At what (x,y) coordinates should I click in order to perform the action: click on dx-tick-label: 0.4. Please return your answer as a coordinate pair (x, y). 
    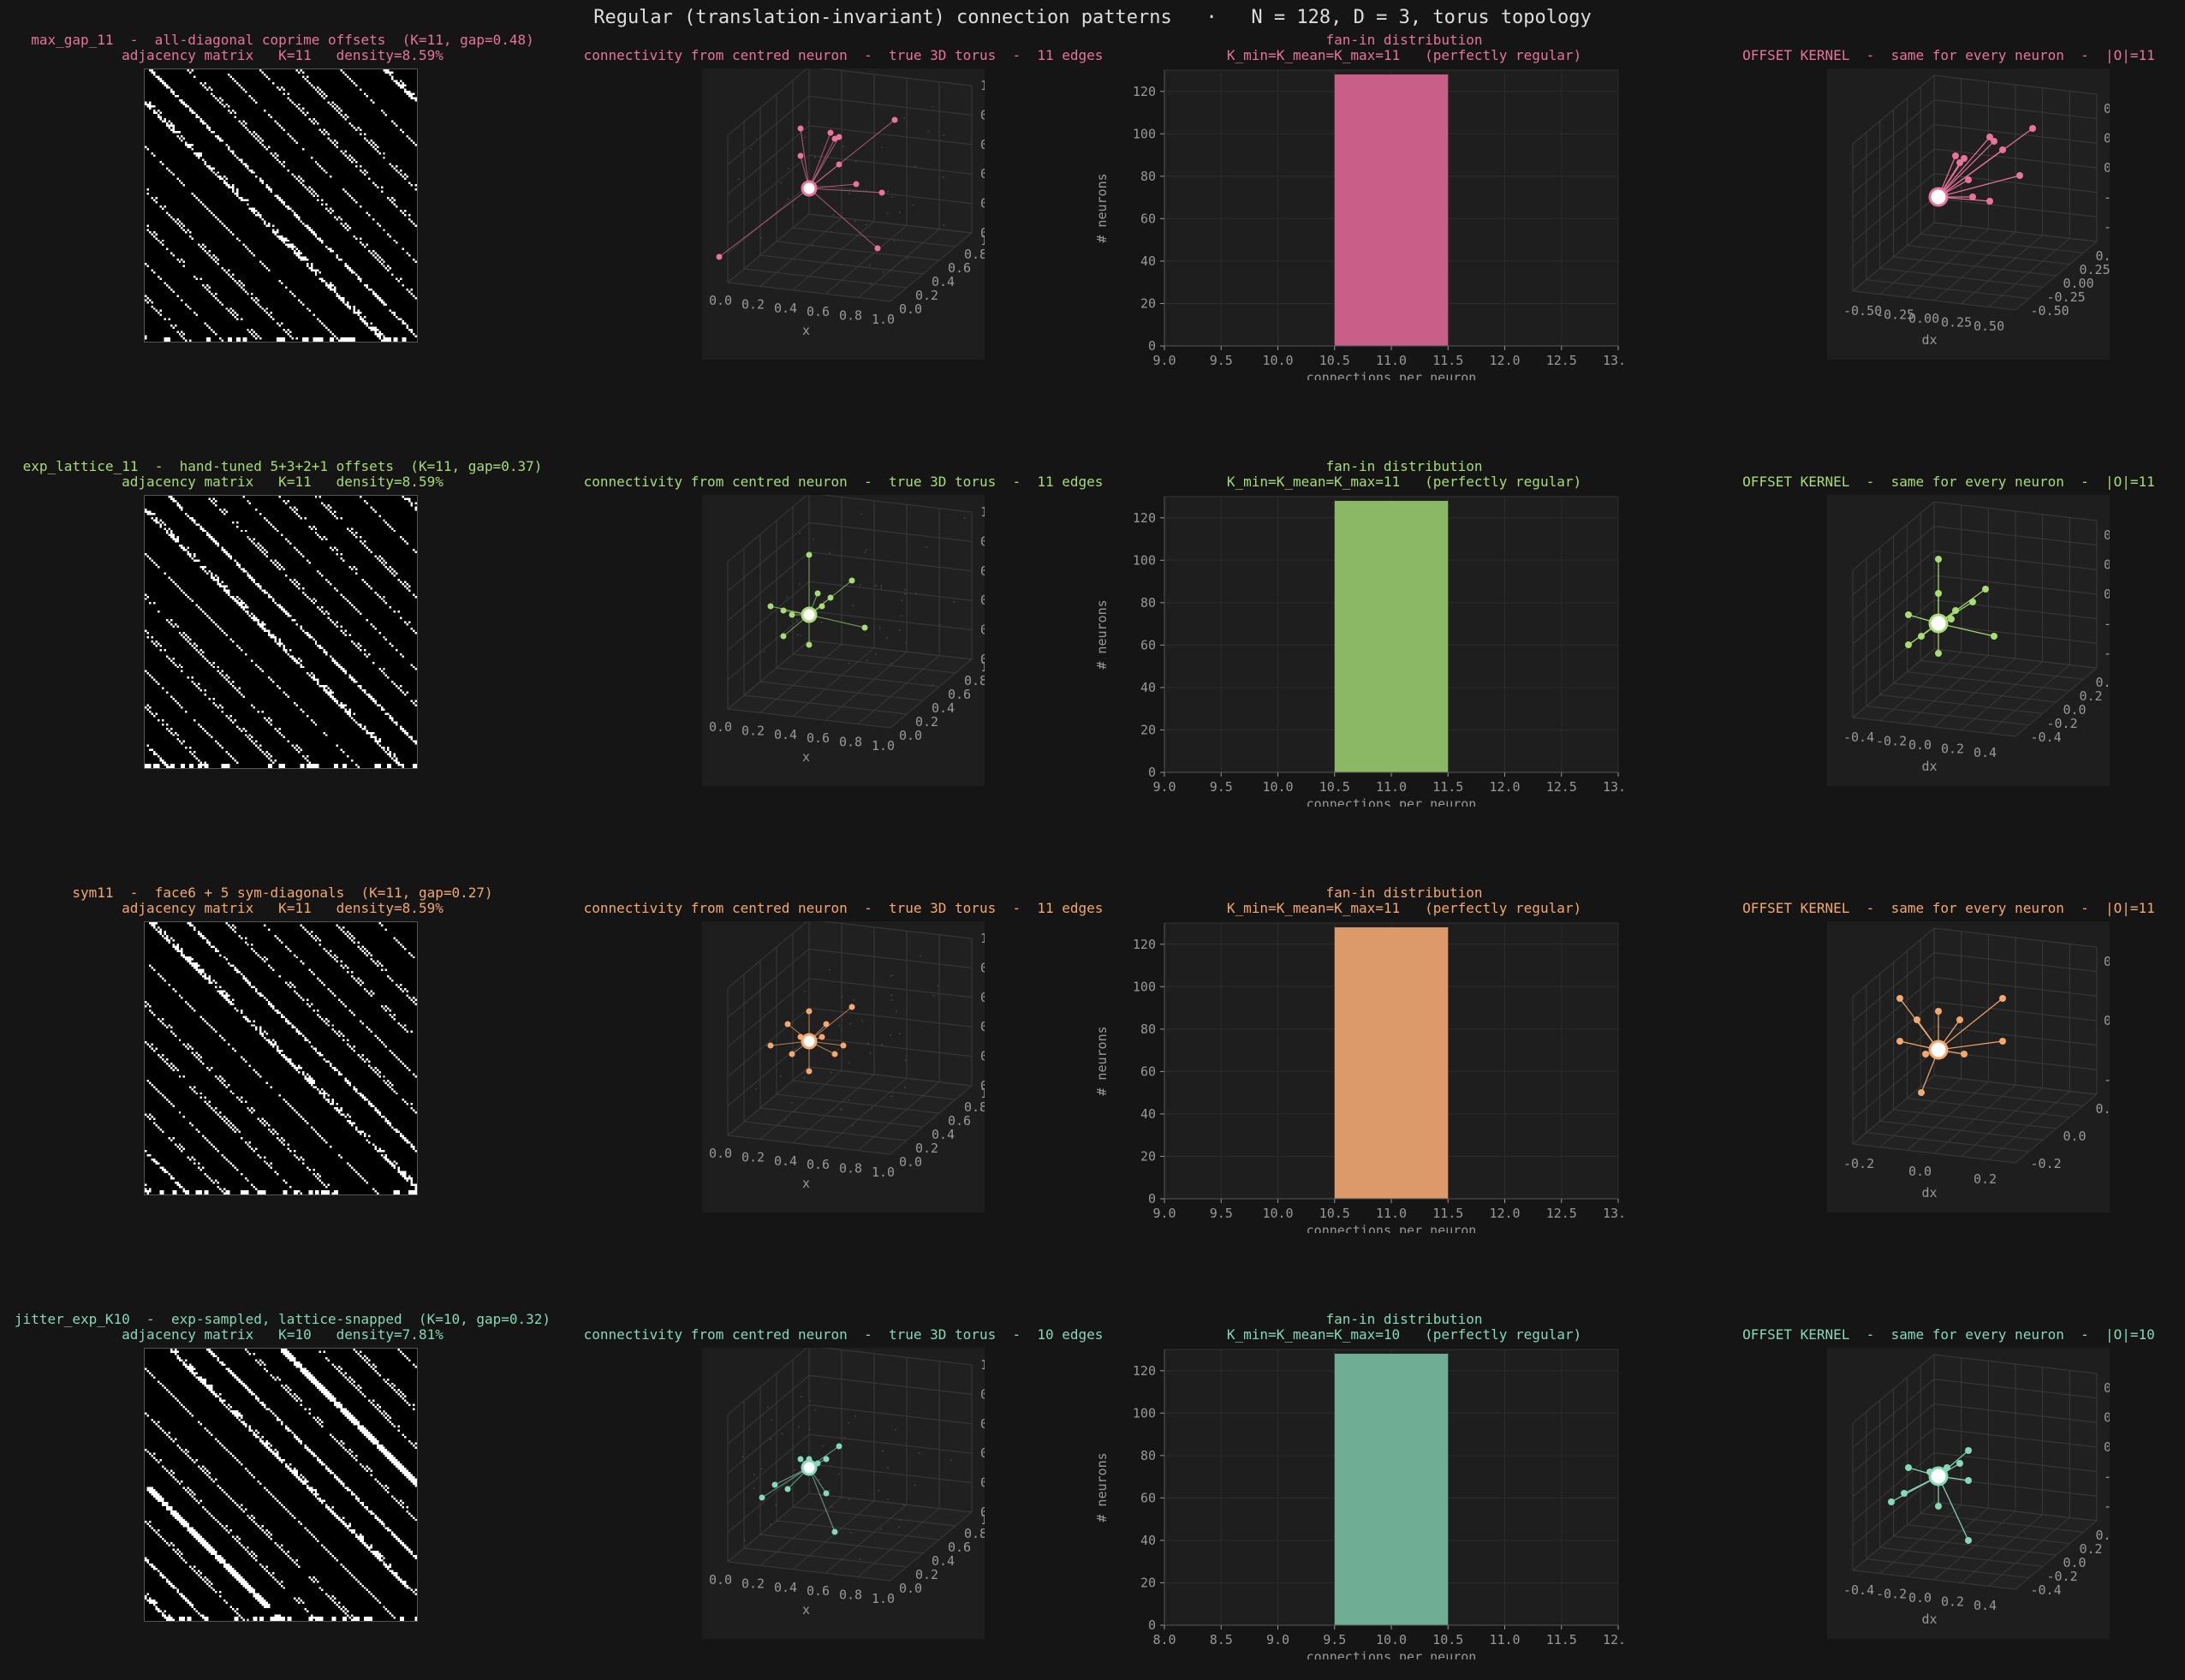
    Looking at the image, I should click on (1986, 752).